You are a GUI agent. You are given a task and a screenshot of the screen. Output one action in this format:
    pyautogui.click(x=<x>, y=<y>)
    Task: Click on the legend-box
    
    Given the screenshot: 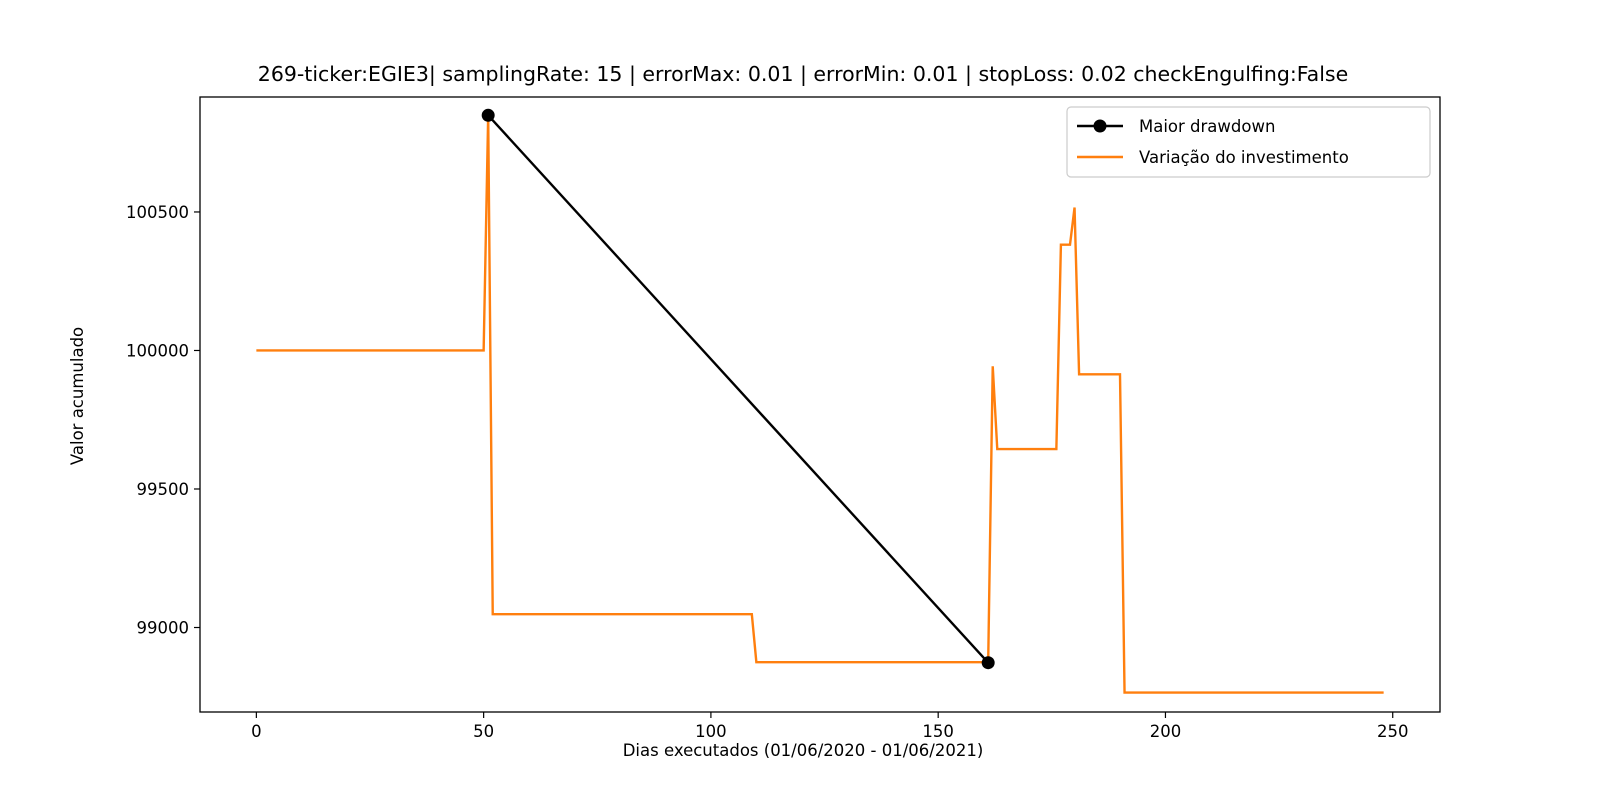 What is the action you would take?
    pyautogui.click(x=1248, y=142)
    